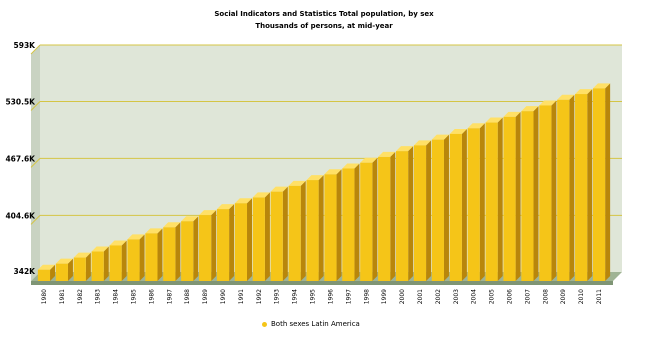  Describe the element at coordinates (438, 296) in the screenshot. I see `x-tick-label: 2002` at that location.